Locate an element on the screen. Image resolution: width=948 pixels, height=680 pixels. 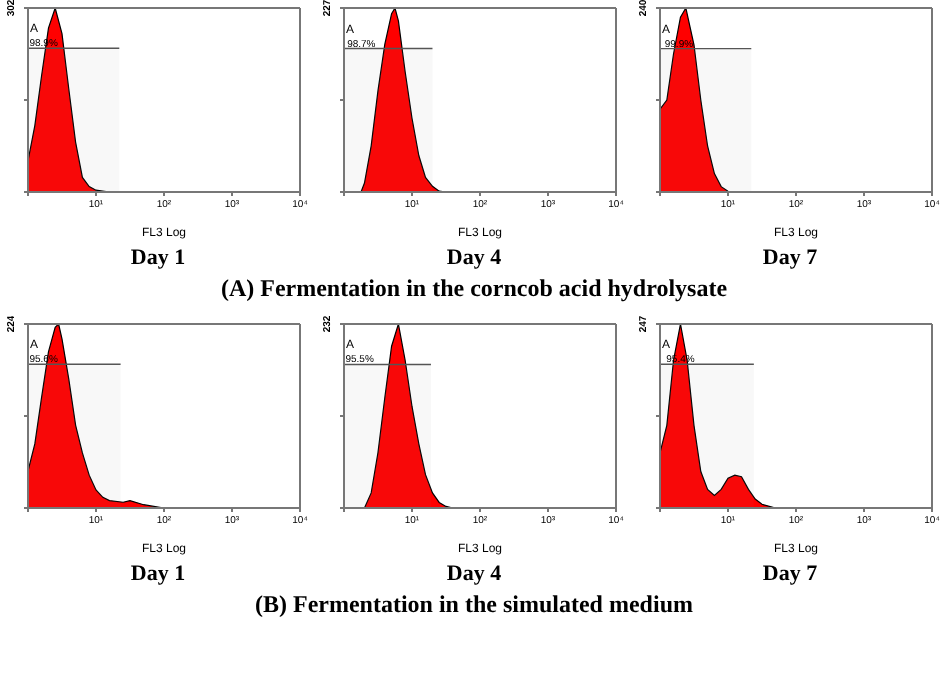
text: (B) Fermentation in the simulated medium is located at coordinates (474, 604).